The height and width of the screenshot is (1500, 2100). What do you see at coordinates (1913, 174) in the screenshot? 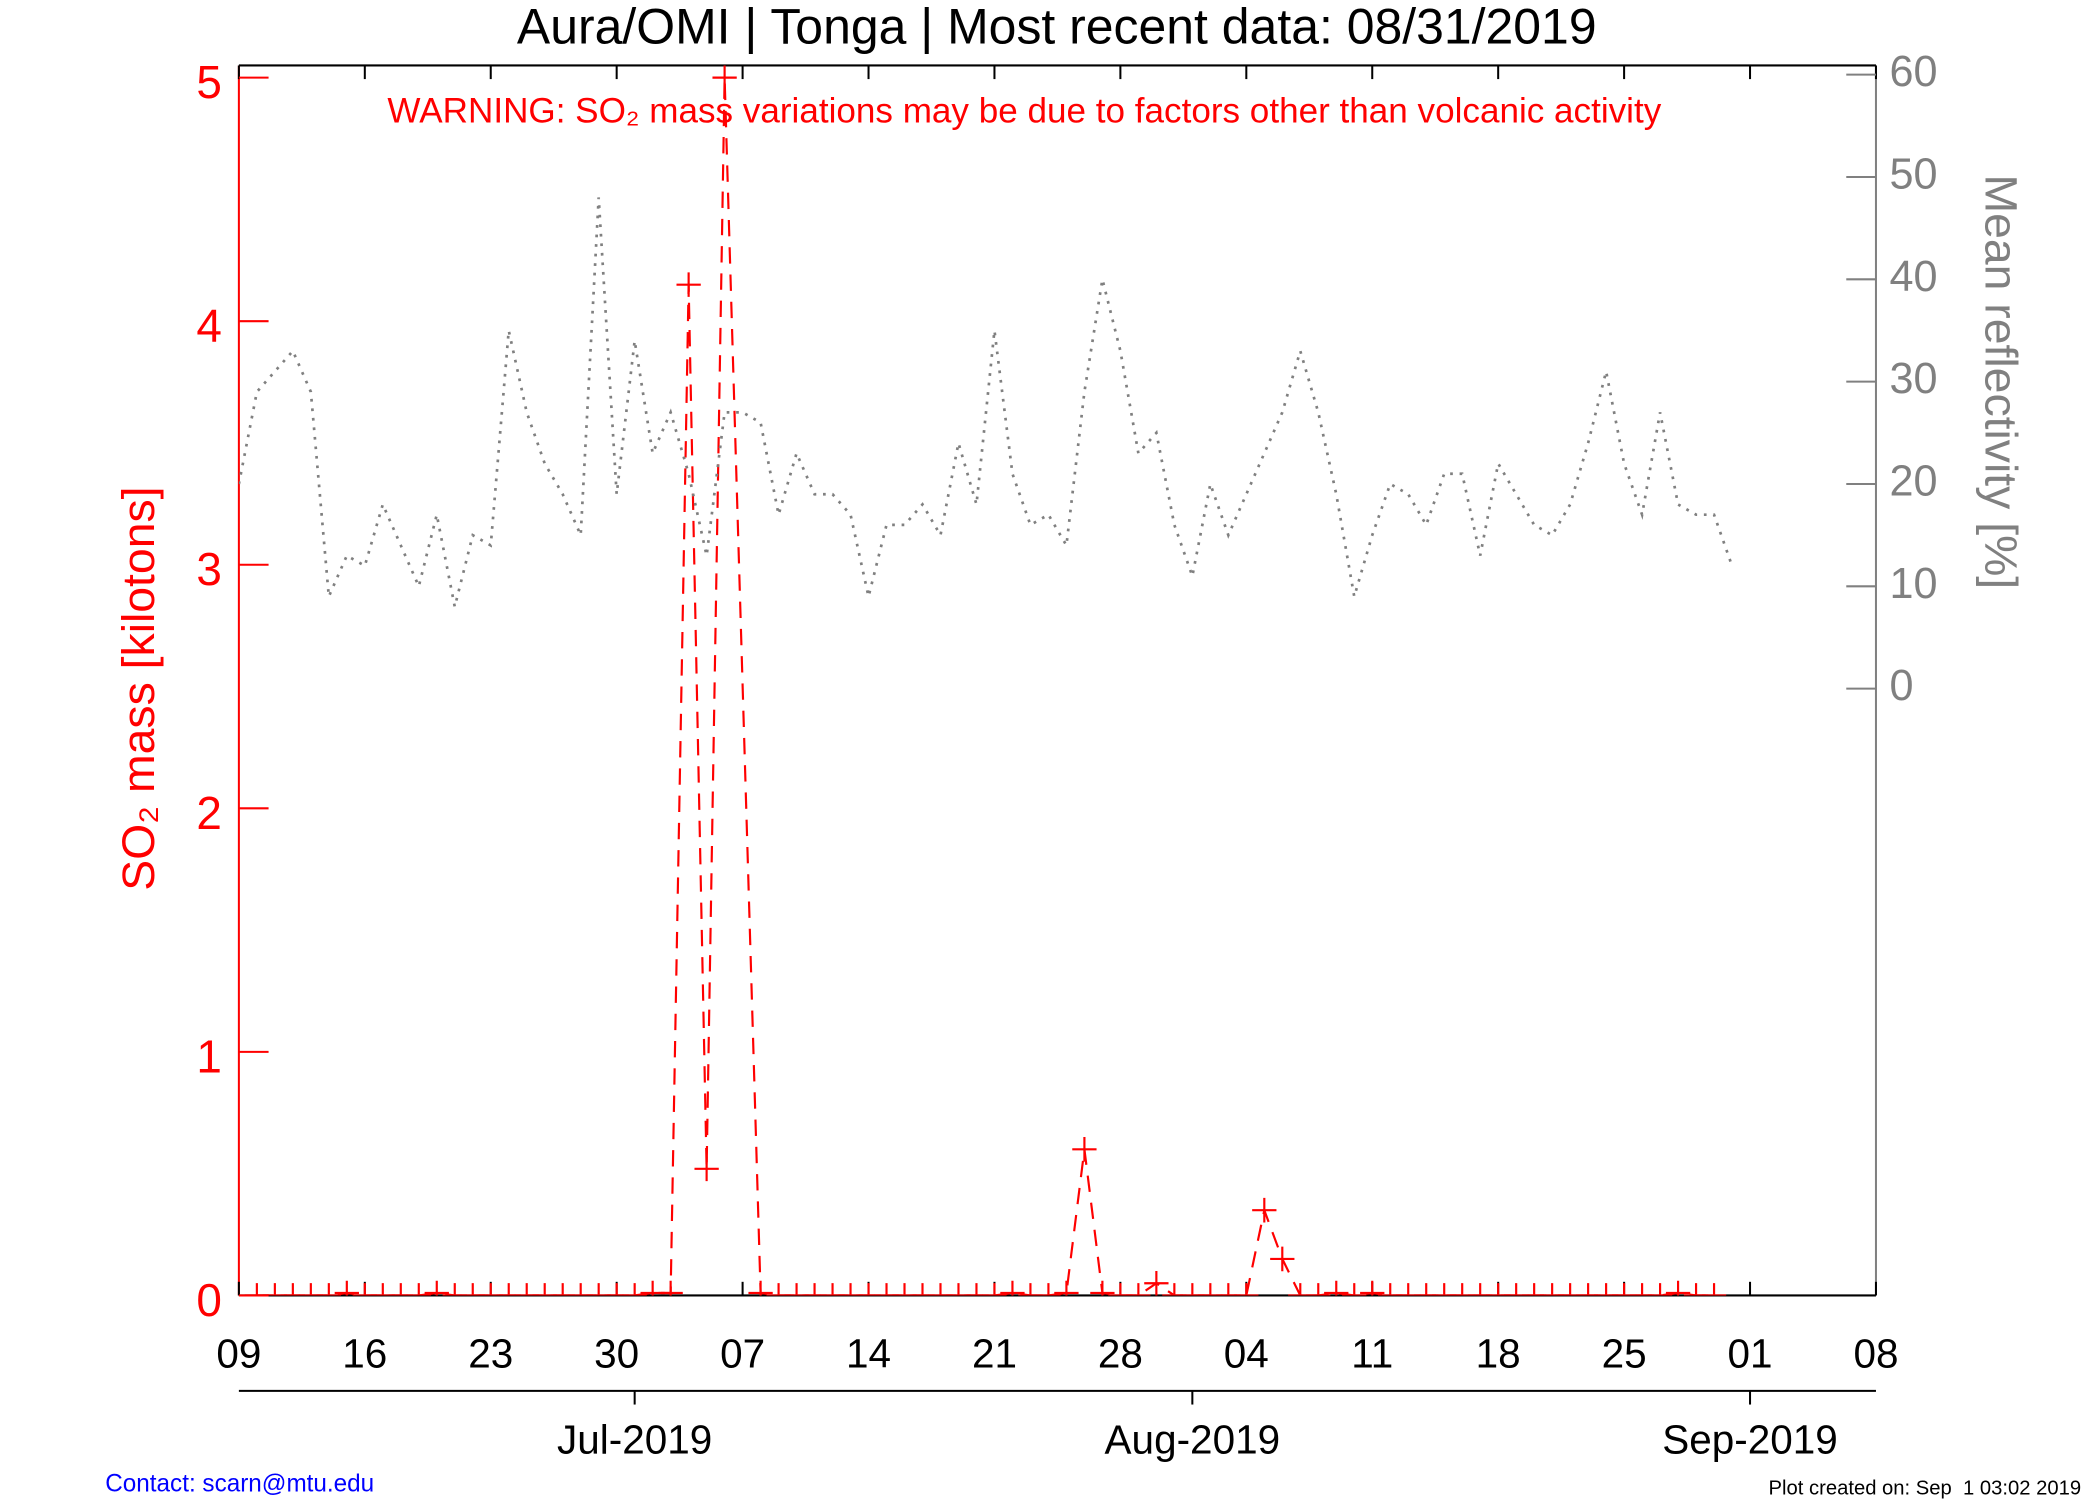
I see `y2-tick-label: 50` at bounding box center [1913, 174].